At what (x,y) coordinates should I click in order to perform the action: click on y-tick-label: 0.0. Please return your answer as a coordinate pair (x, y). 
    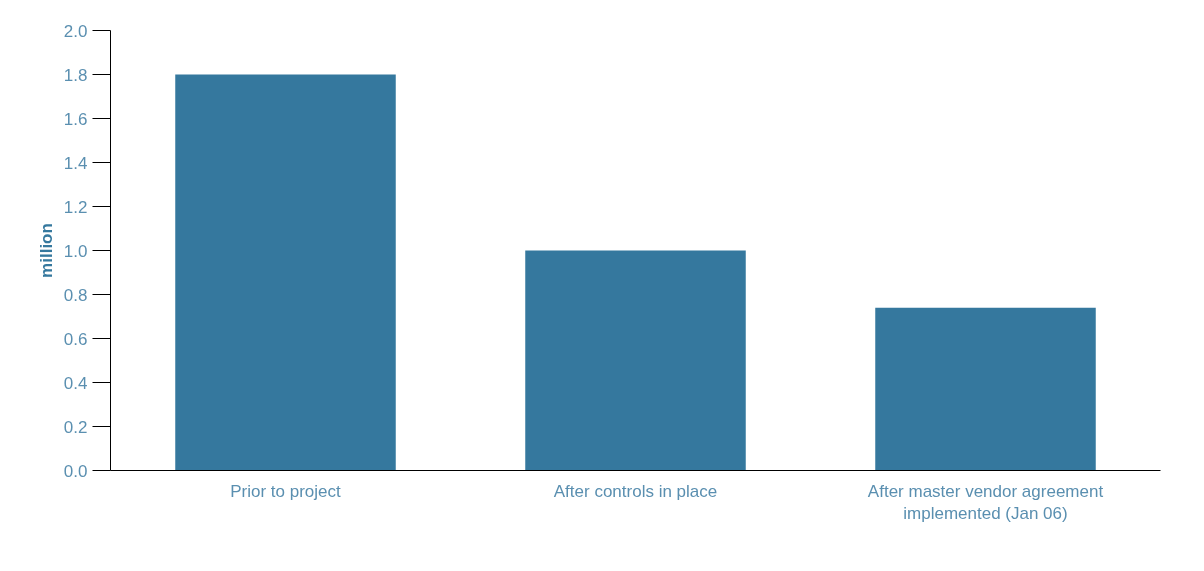
    Looking at the image, I should click on (75, 471).